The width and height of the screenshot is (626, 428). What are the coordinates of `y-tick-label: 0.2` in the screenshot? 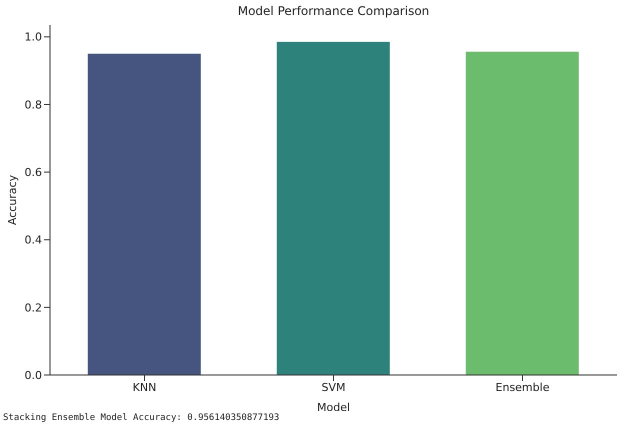 It's located at (33, 307).